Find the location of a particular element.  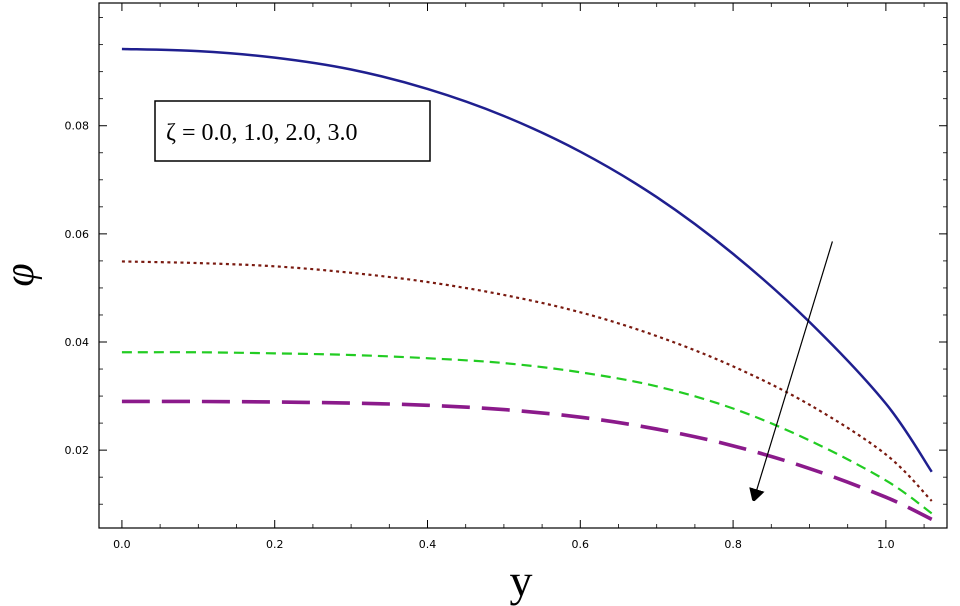

y-tick-label: 0.08 is located at coordinates (77, 126).